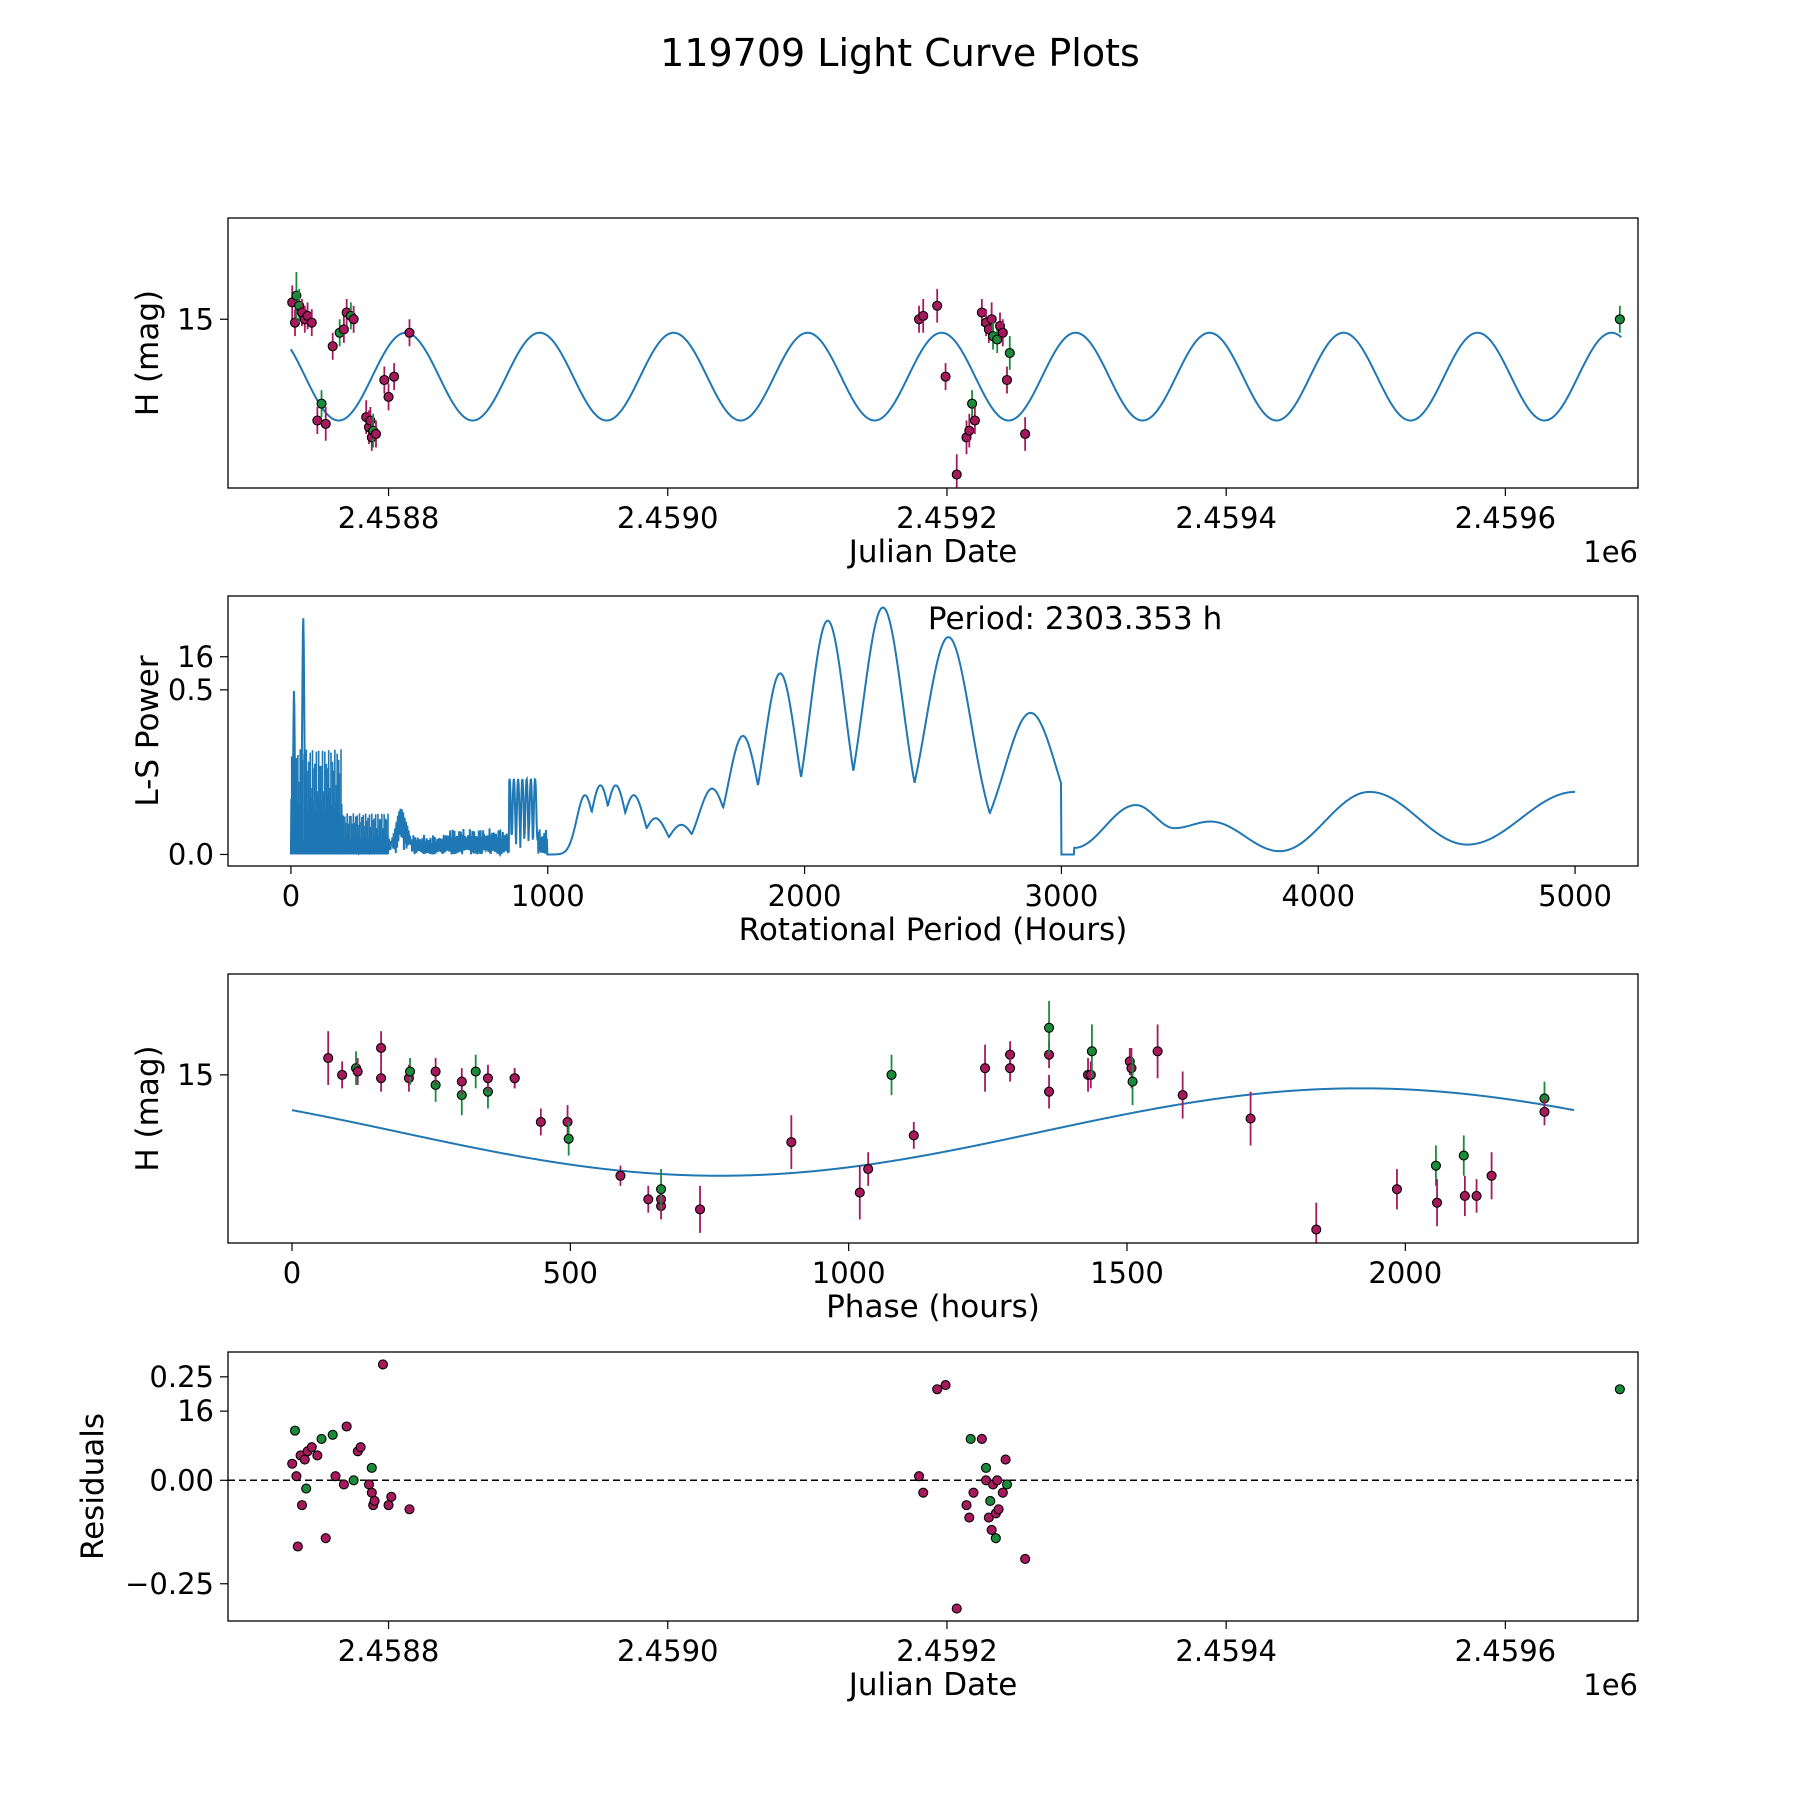 The height and width of the screenshot is (1800, 1800). I want to click on residuals-ytick-label: −0.25, so click(169, 1584).